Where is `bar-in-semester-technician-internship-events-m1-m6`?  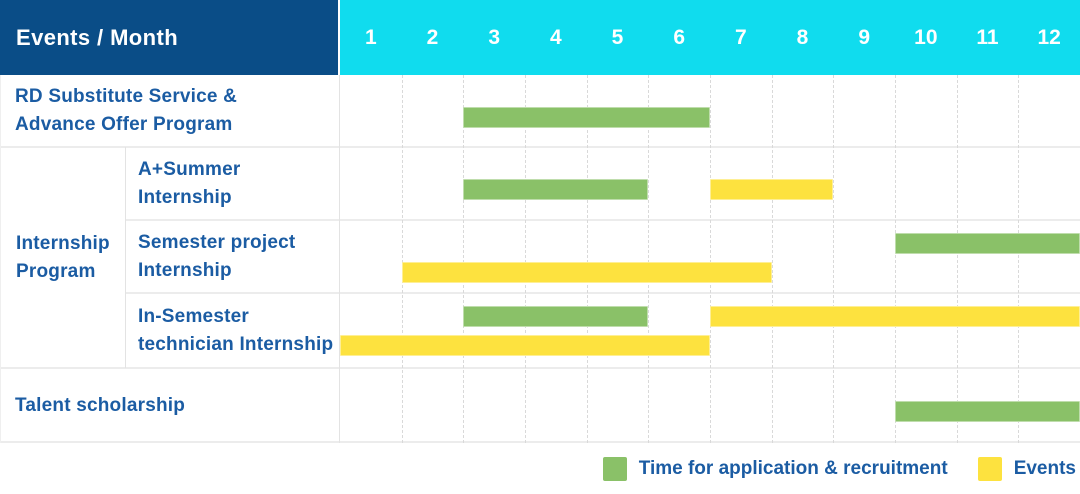 bar-in-semester-technician-internship-events-m1-m6 is located at coordinates (525, 345).